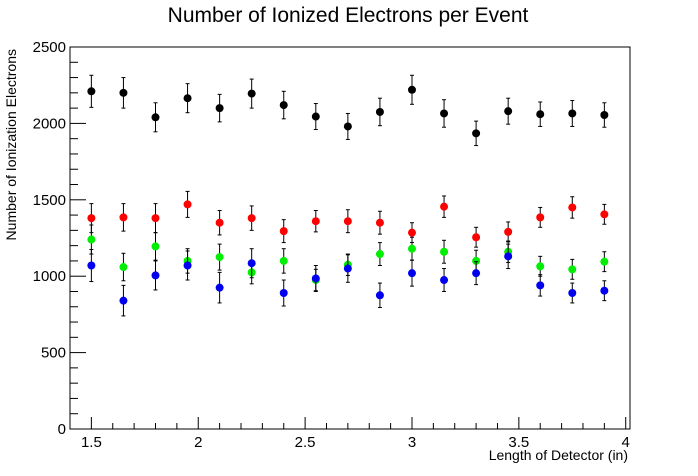  What do you see at coordinates (412, 442) in the screenshot?
I see `x-tick-label: 3` at bounding box center [412, 442].